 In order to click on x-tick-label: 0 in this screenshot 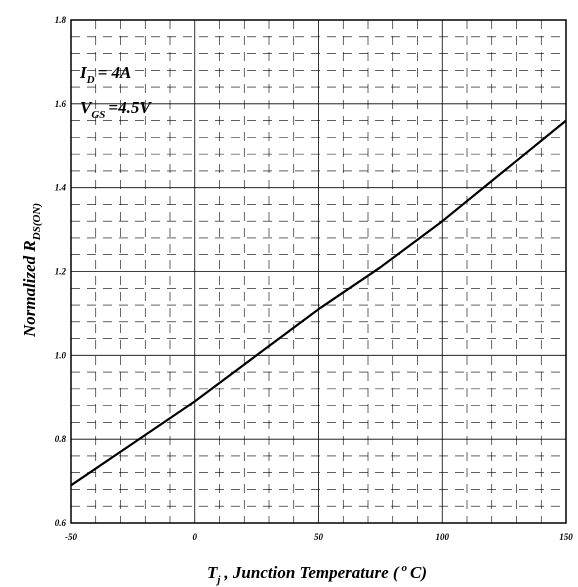, I will do `click(195, 537)`.